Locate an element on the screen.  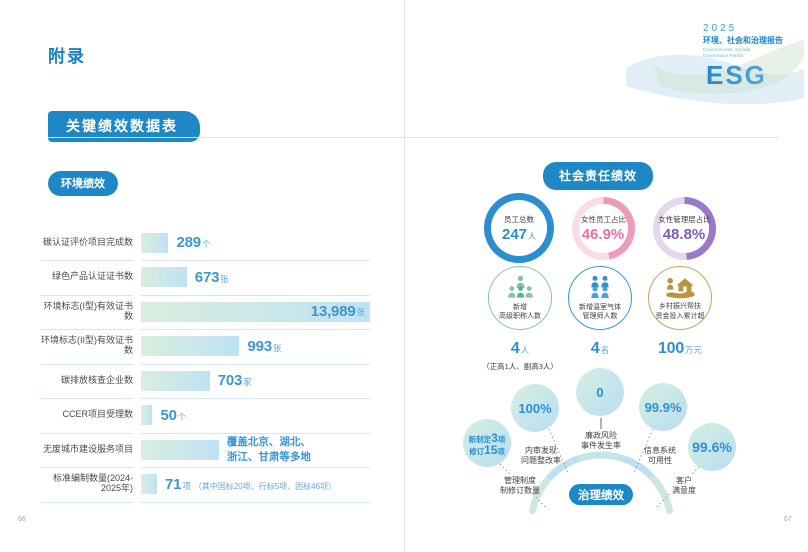
gov-label: 信息系统 is located at coordinates (660, 450).